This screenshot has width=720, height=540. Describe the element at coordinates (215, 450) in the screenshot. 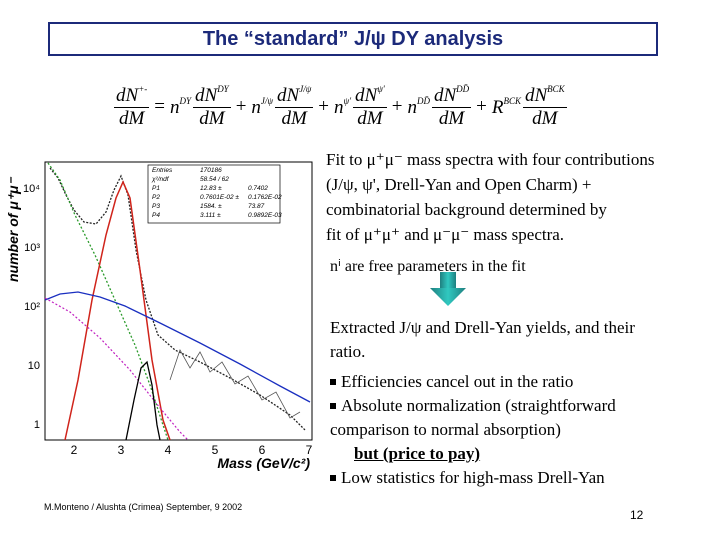

I see `x-tick-label: 5` at that location.